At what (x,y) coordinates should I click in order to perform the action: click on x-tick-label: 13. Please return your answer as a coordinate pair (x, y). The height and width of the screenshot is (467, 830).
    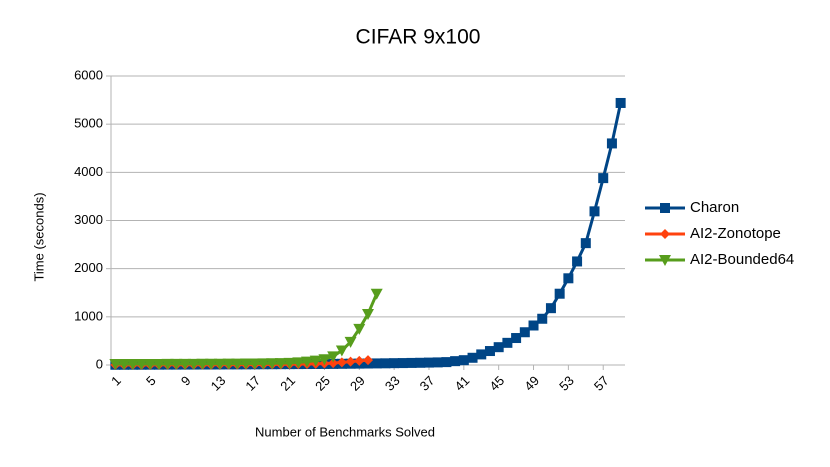
    Looking at the image, I should click on (218, 383).